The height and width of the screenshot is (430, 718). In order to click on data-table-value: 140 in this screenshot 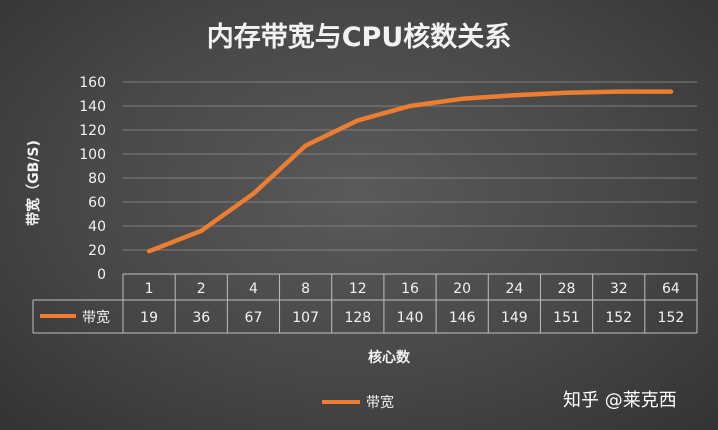, I will do `click(410, 318)`.